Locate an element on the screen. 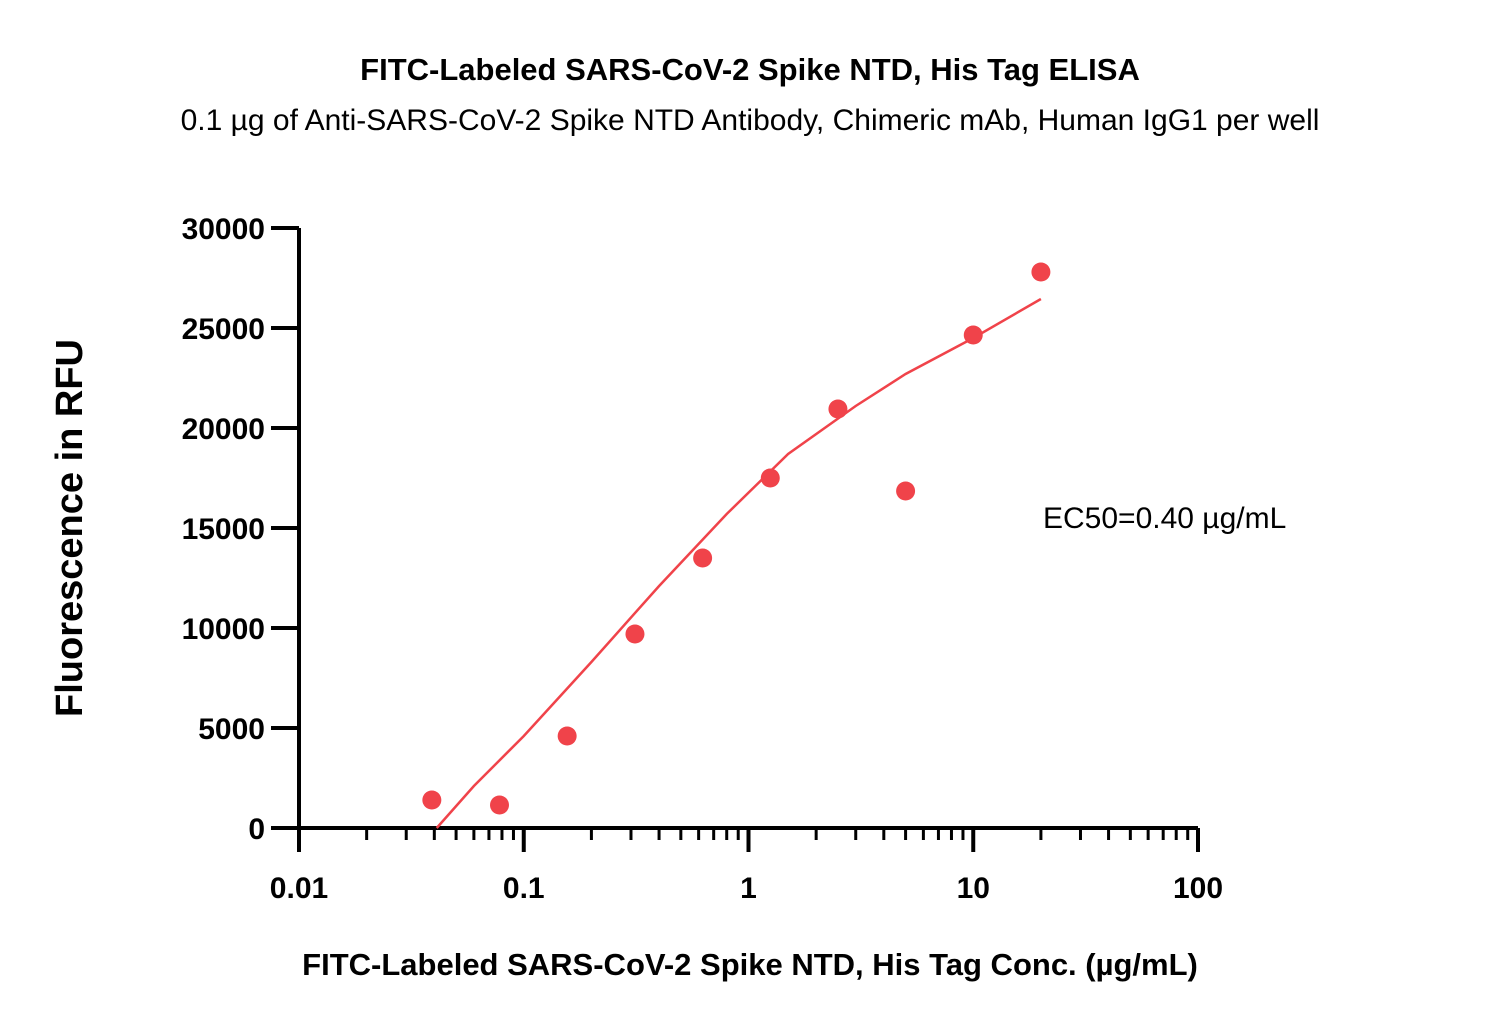 This screenshot has width=1496, height=1032. x-tick-label: 0.1 is located at coordinates (524, 888).